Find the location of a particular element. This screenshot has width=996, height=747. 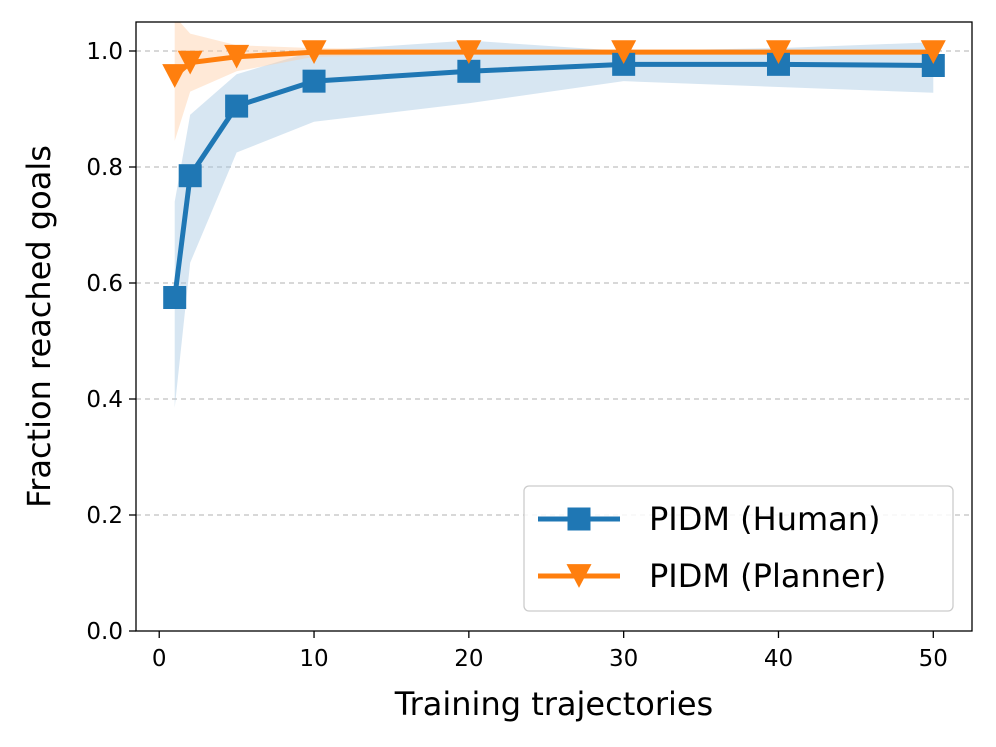

y-tick-label-5: 1.0 is located at coordinates (104, 52).